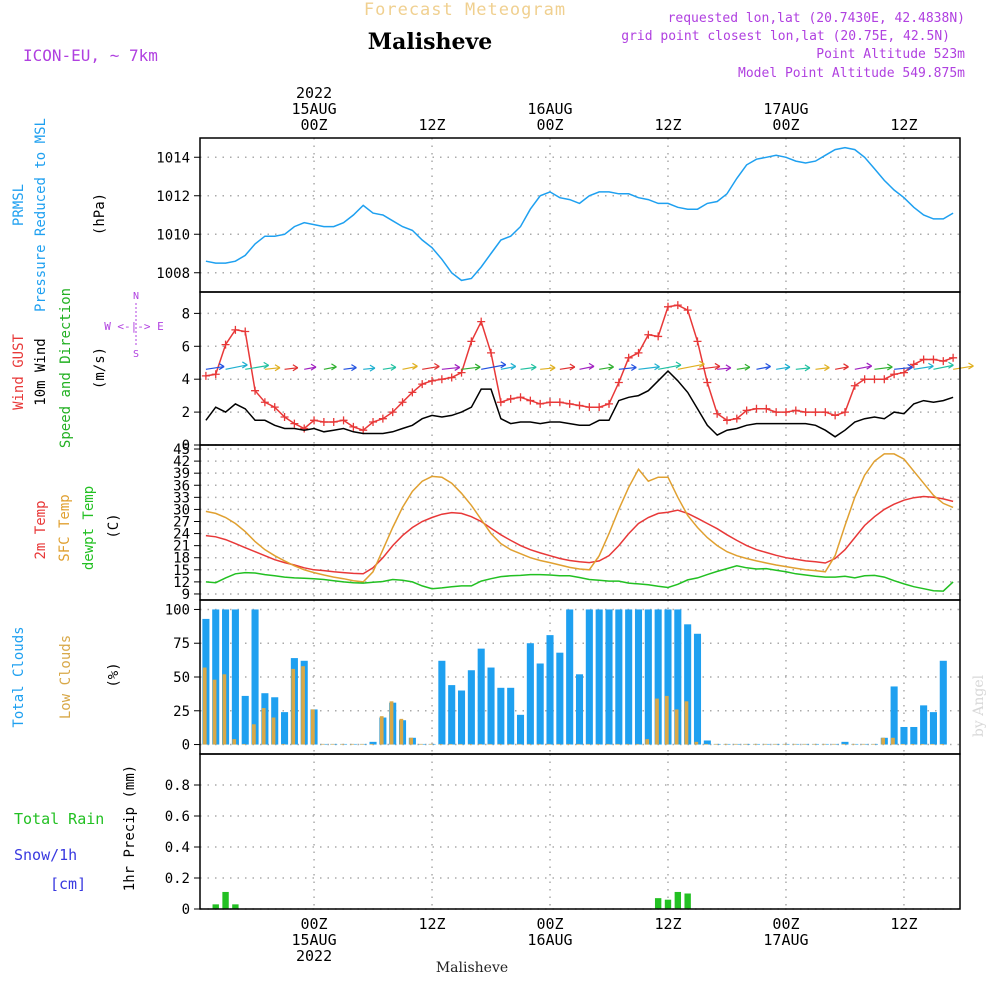  What do you see at coordinates (181, 678) in the screenshot?
I see `clouds-ytick-label: 50` at bounding box center [181, 678].